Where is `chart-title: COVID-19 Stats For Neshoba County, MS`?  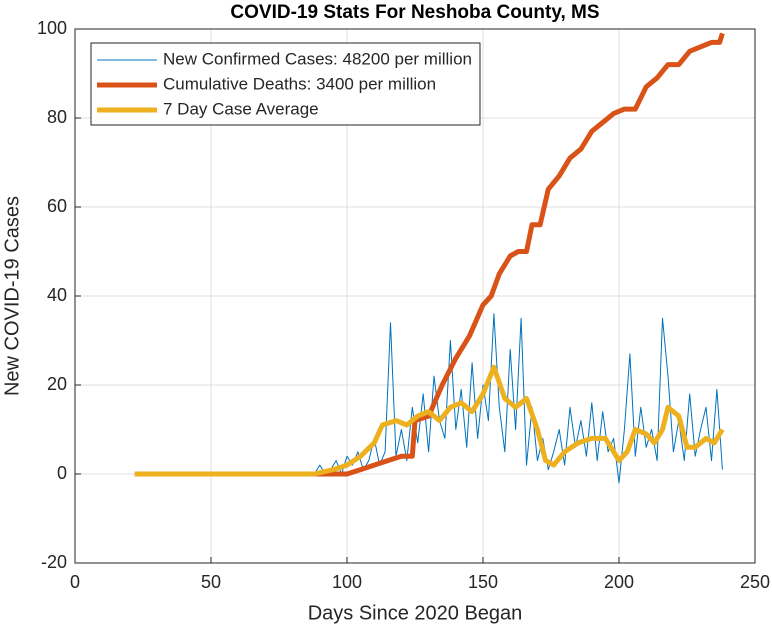 chart-title: COVID-19 Stats For Neshoba County, MS is located at coordinates (414, 12).